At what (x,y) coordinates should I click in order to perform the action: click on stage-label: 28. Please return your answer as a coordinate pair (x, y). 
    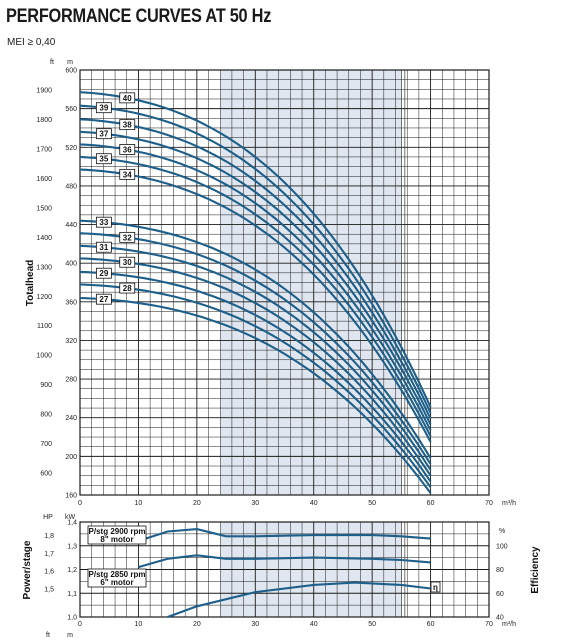
    Looking at the image, I should click on (127, 288).